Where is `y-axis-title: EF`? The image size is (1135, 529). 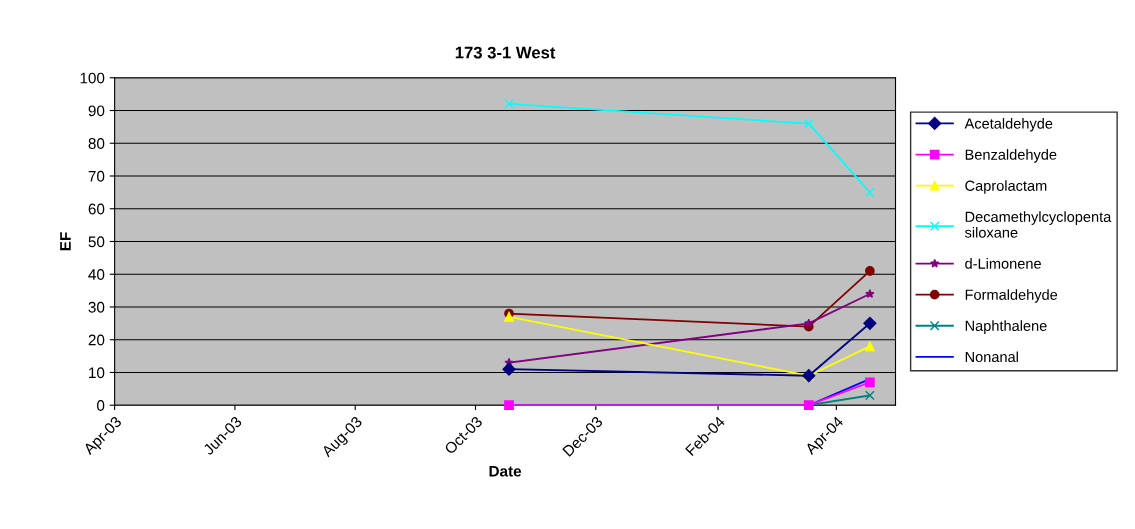 y-axis-title: EF is located at coordinates (65, 241).